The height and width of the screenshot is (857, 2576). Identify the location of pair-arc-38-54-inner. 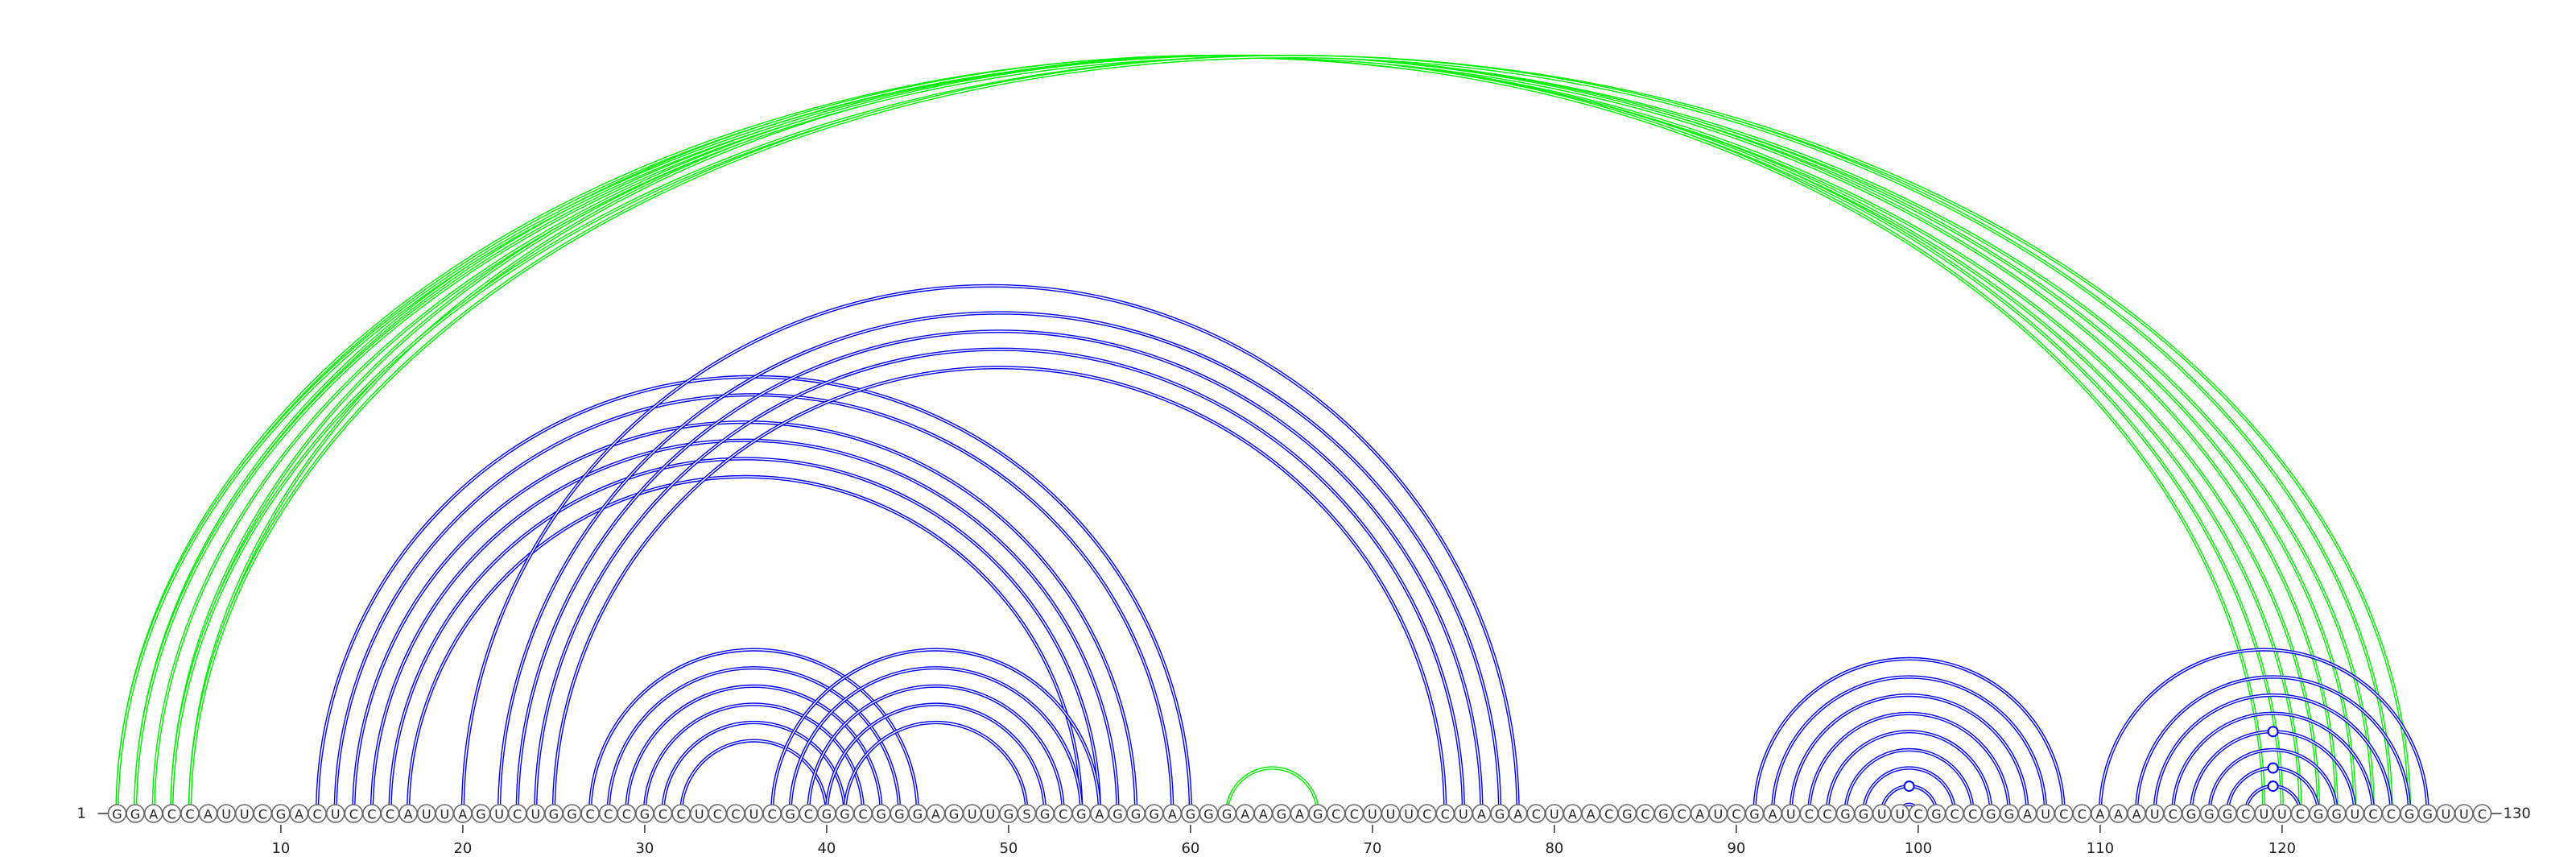
(936, 740).